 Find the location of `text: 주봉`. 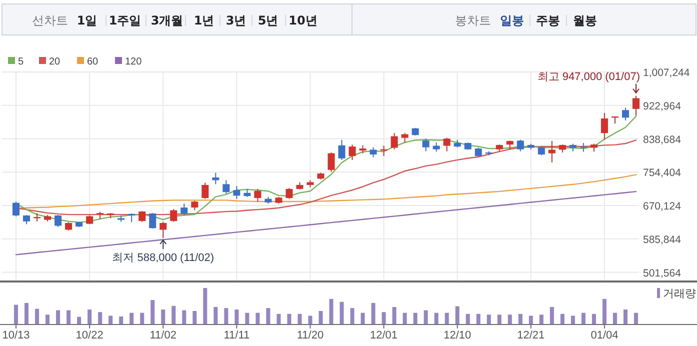

text: 주봉 is located at coordinates (548, 21).